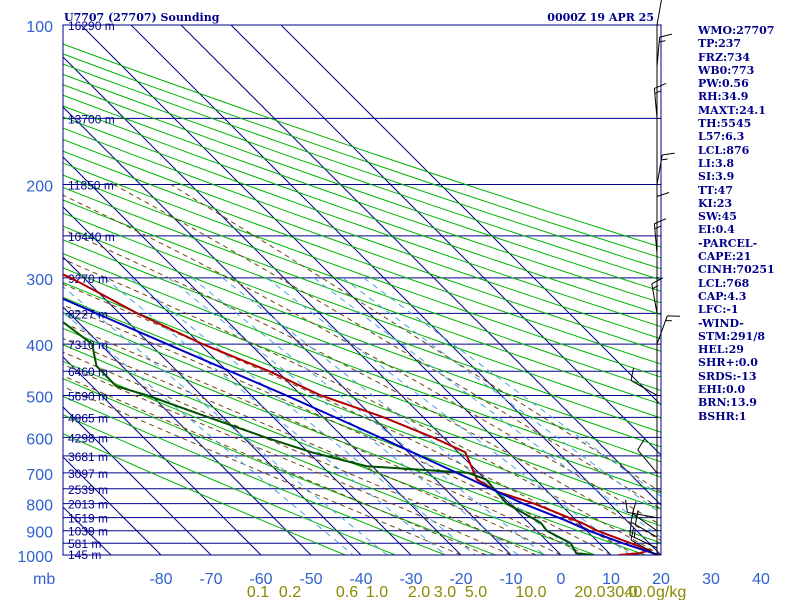 Image resolution: width=800 pixels, height=600 pixels. What do you see at coordinates (39, 346) in the screenshot?
I see `pressure-tick-label: 400` at bounding box center [39, 346].